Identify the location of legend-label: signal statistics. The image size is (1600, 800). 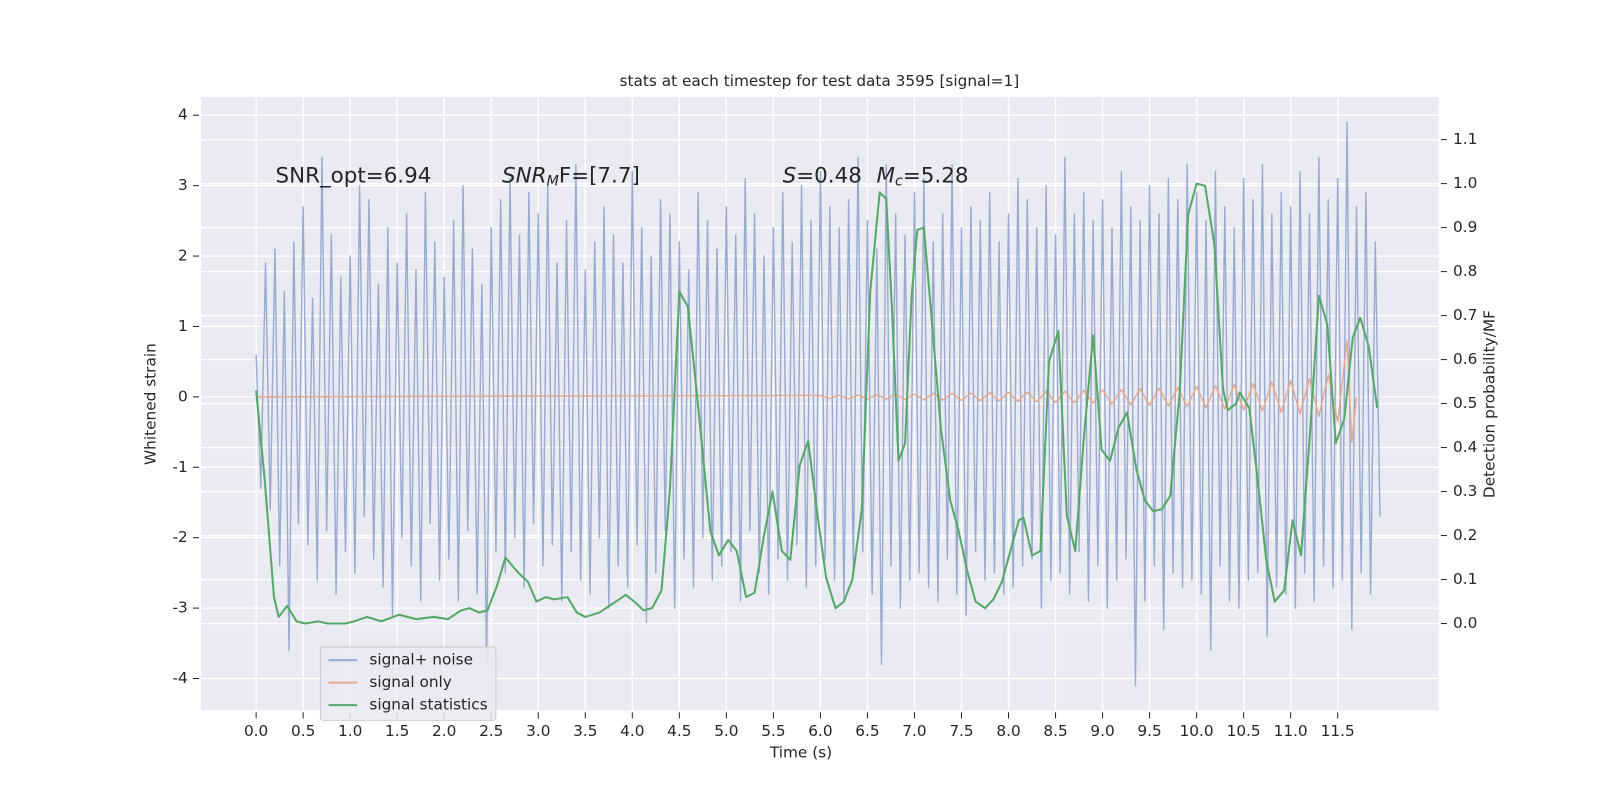
(428, 705).